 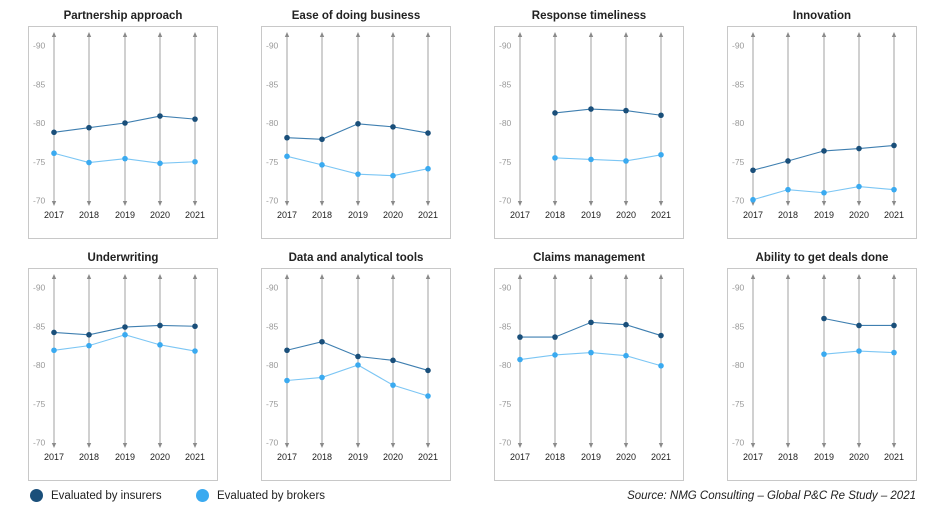 I want to click on chart-title: Underwriting, so click(x=123, y=258).